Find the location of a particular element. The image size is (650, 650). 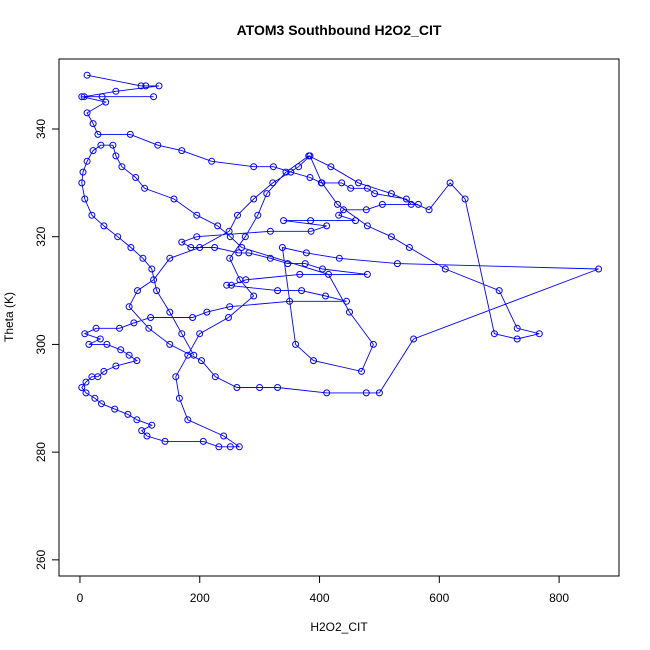

y-tick-label: 260 is located at coordinates (41, 560).